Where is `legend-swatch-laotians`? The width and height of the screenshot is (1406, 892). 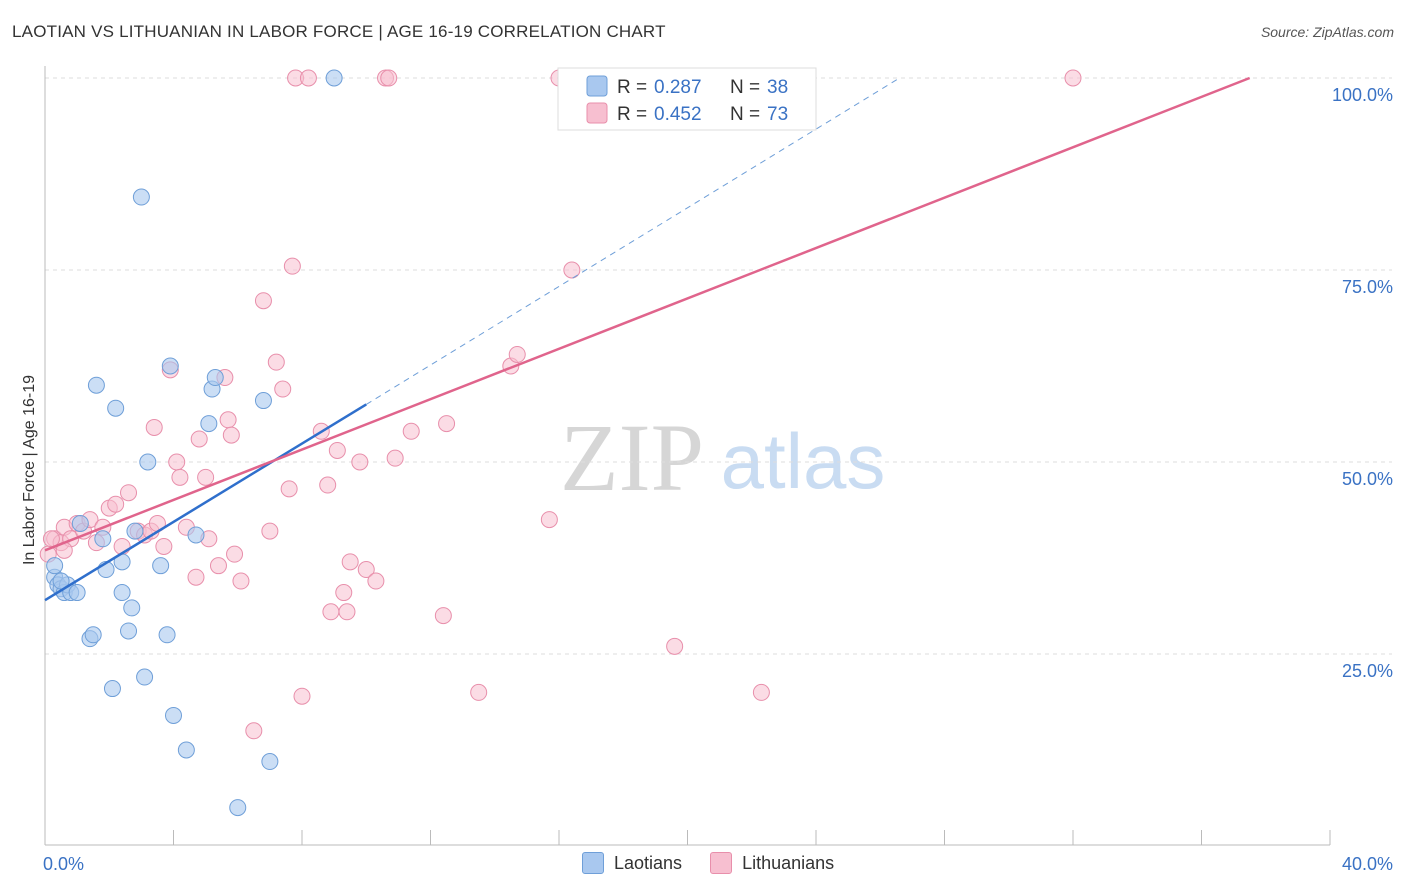 legend-swatch-laotians is located at coordinates (593, 863).